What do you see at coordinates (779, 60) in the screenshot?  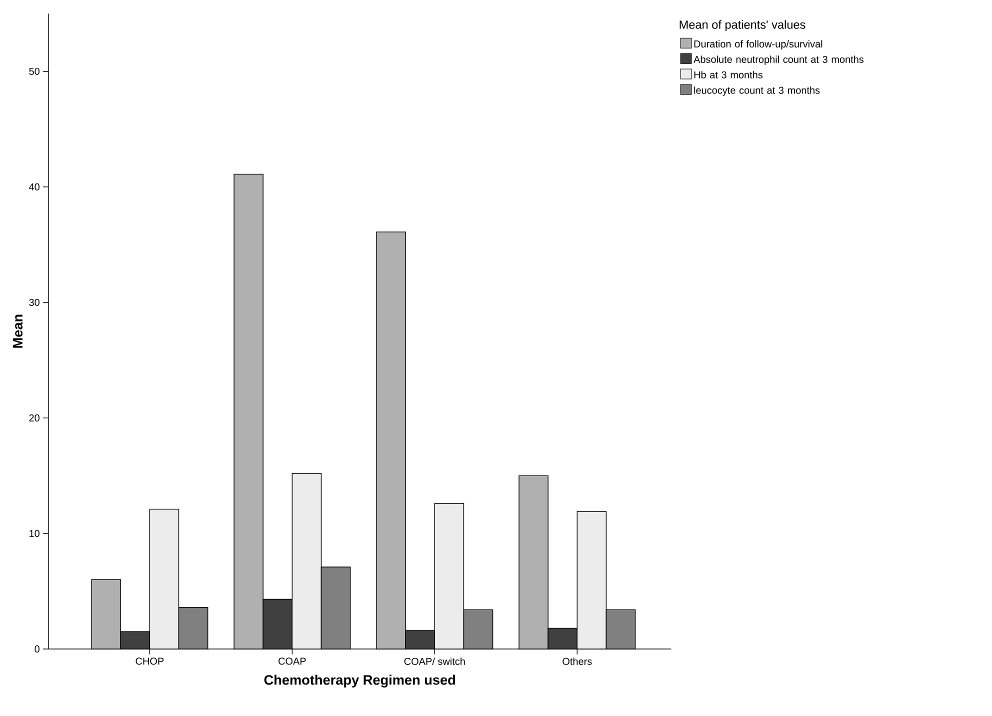 I see `legend-label: Absolute neutrophil count at 3 months` at bounding box center [779, 60].